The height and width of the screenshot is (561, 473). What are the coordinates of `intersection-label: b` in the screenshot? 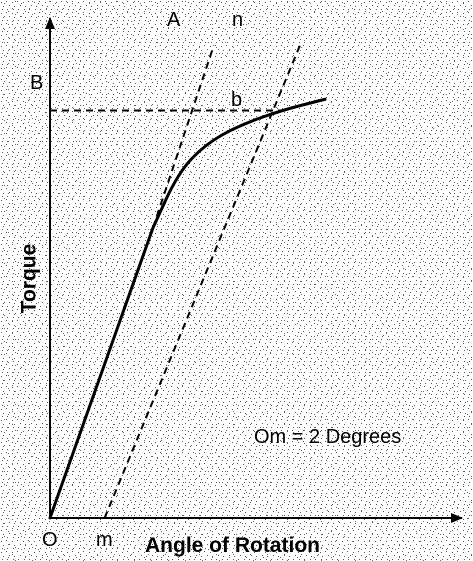 It's located at (237, 100).